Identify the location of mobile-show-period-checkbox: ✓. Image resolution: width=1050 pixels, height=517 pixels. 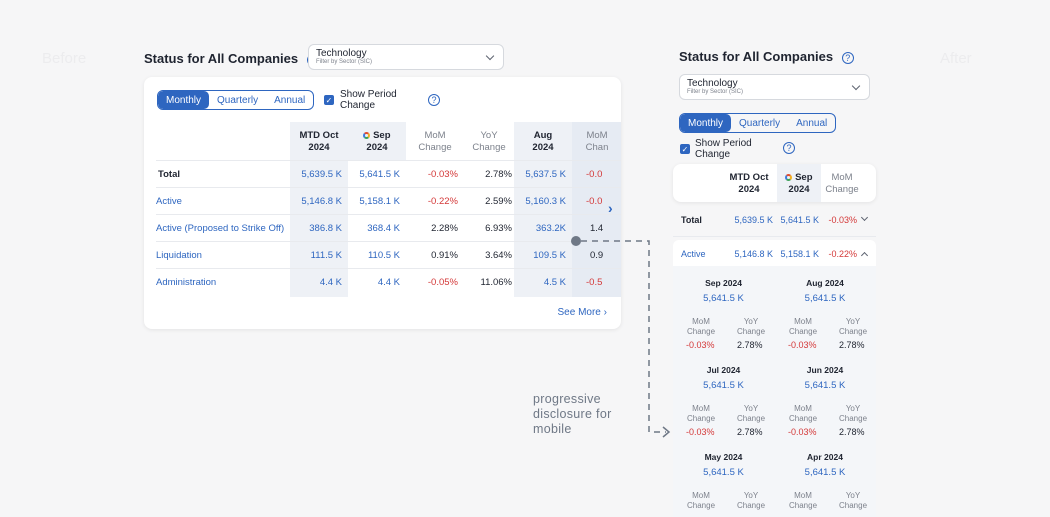
(685, 149).